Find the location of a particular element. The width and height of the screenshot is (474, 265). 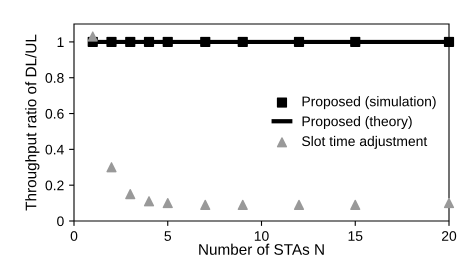

y-tick-label: 0.4 is located at coordinates (55, 149).